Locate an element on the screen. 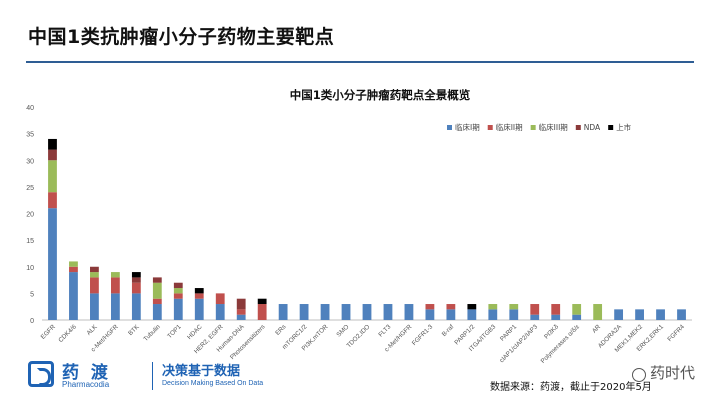 The width and height of the screenshot is (720, 405). watermark-text: 药时代 is located at coordinates (673, 373).